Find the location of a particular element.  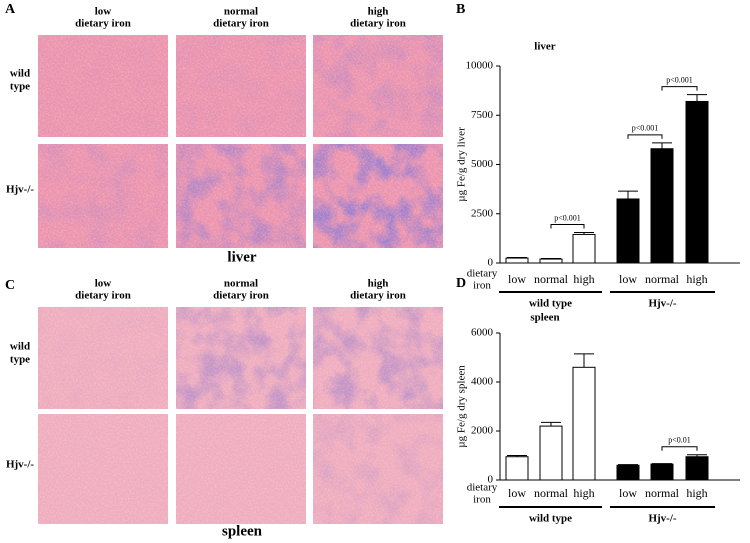

y-tick-label: 2500 is located at coordinates (482, 213).